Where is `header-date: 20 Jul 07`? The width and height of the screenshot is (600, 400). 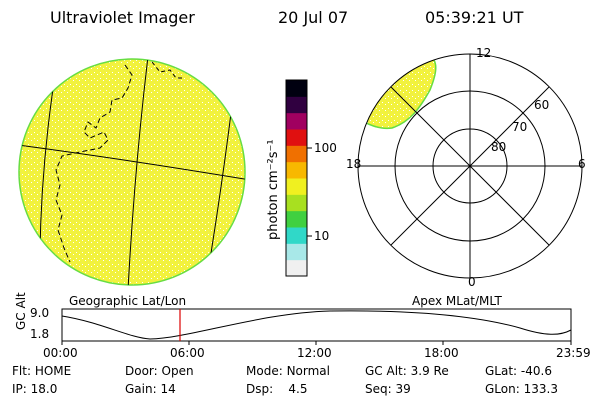 header-date: 20 Jul 07 is located at coordinates (313, 17).